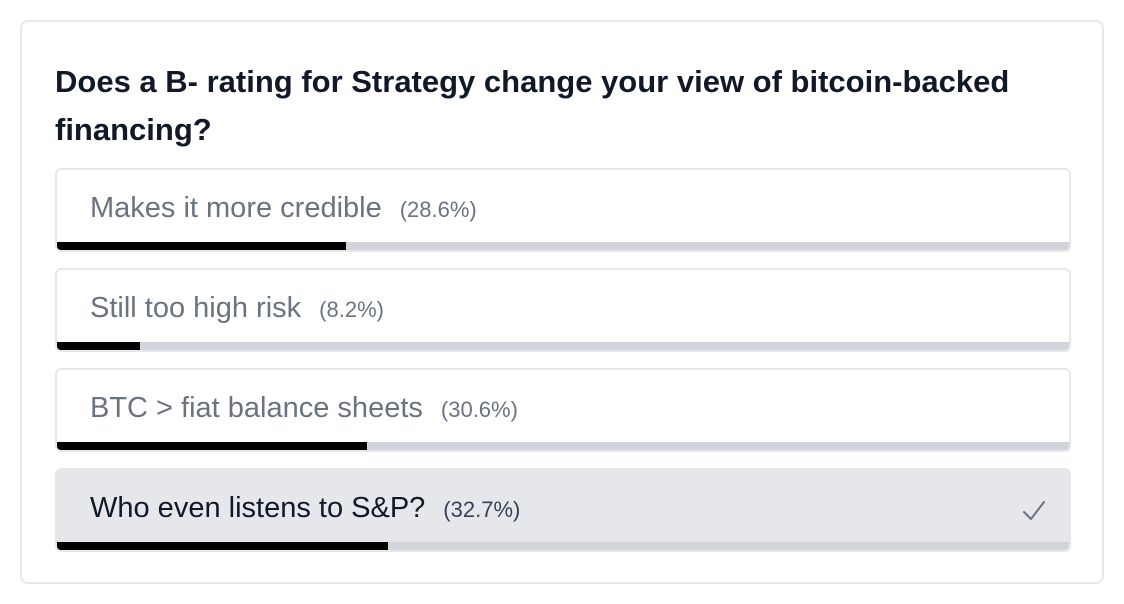  What do you see at coordinates (1034, 510) in the screenshot?
I see `checkmark-icon` at bounding box center [1034, 510].